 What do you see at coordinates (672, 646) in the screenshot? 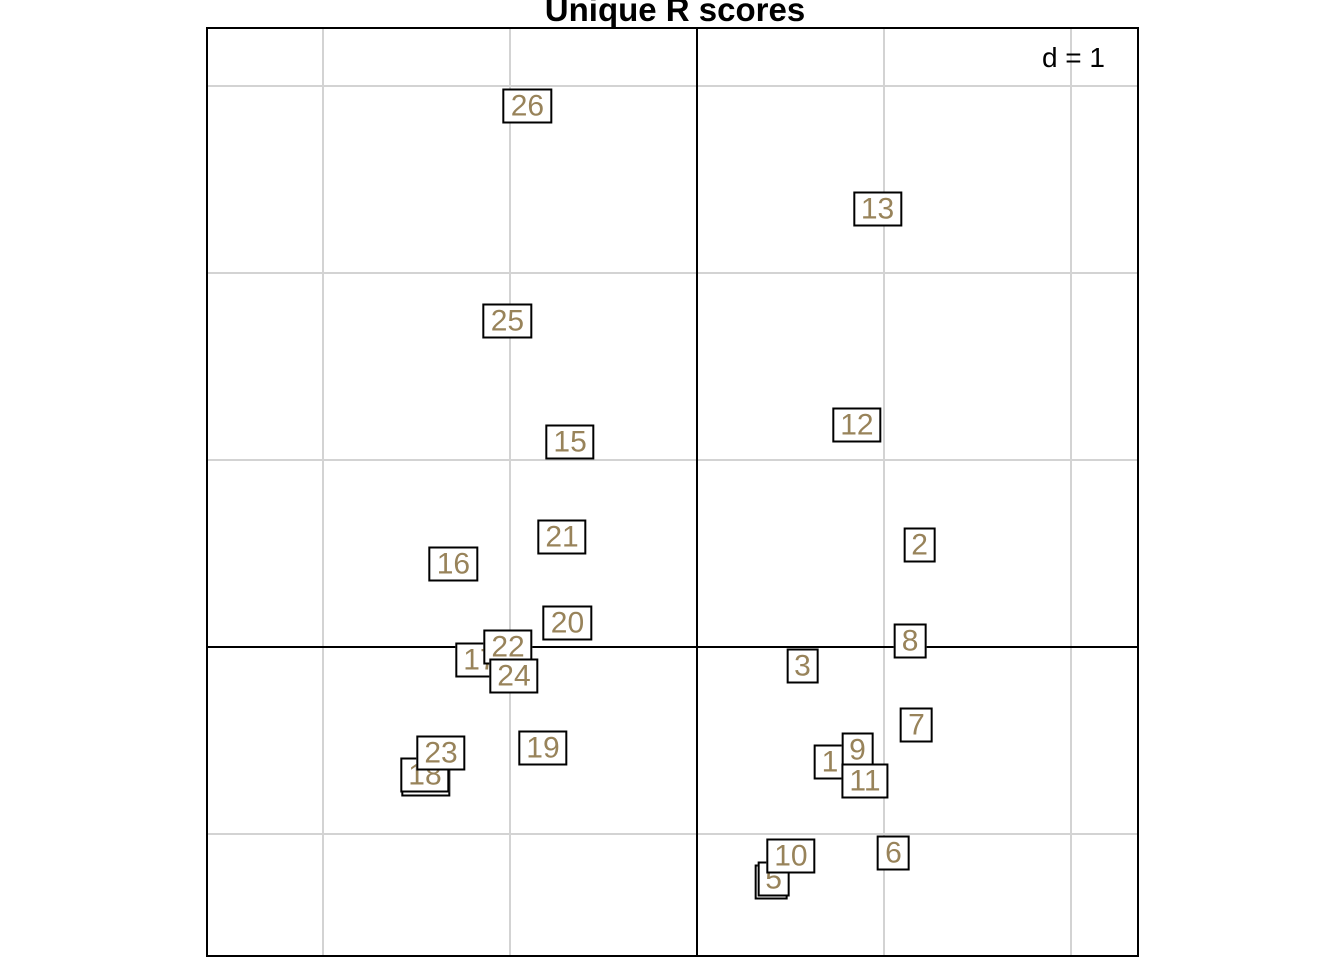
I see `x-axis-line` at bounding box center [672, 646].